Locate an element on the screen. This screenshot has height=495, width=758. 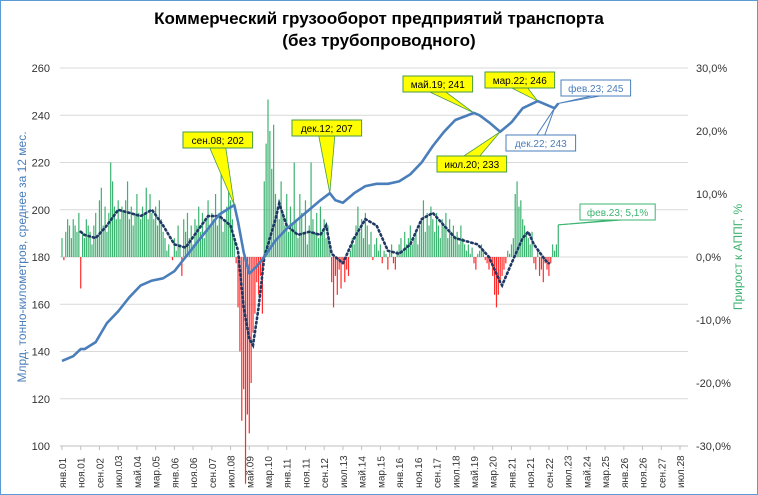
callout-label: июл.20; 233 is located at coordinates (471, 165).